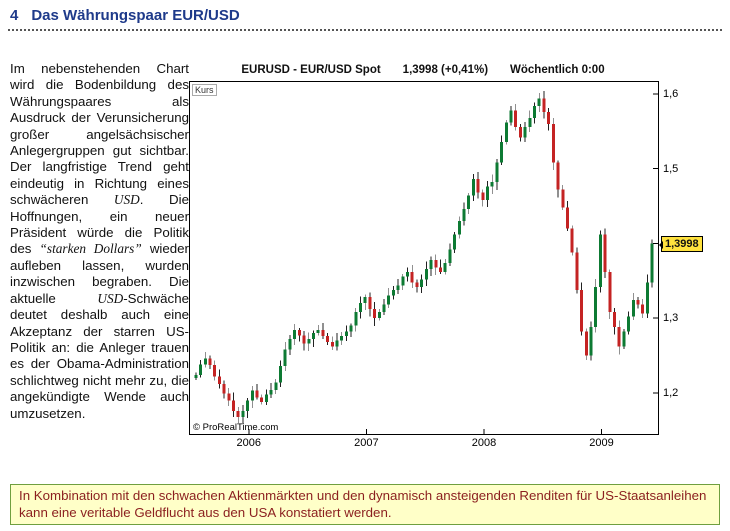 The width and height of the screenshot is (730, 531). Describe the element at coordinates (311, 70) in the screenshot. I see `chart-title: EURUSD - EUR/USD Spot` at that location.